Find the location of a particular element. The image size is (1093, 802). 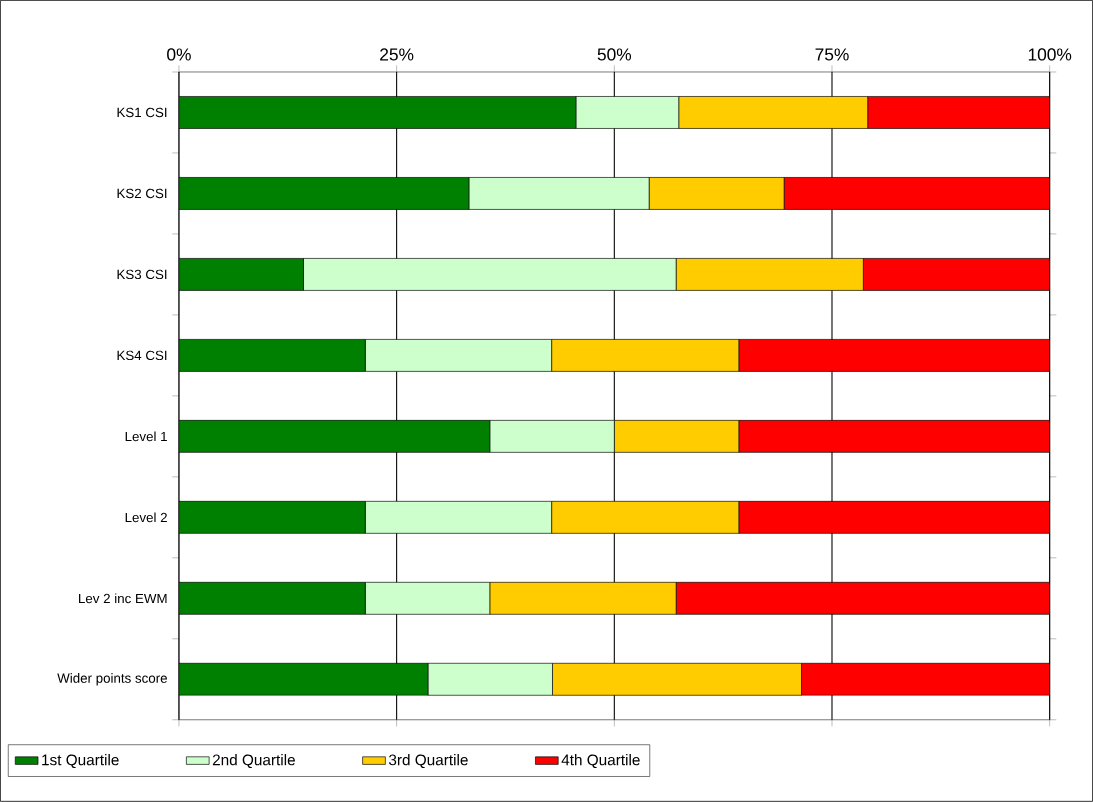

legend-label: 4th Quartile is located at coordinates (600, 761).